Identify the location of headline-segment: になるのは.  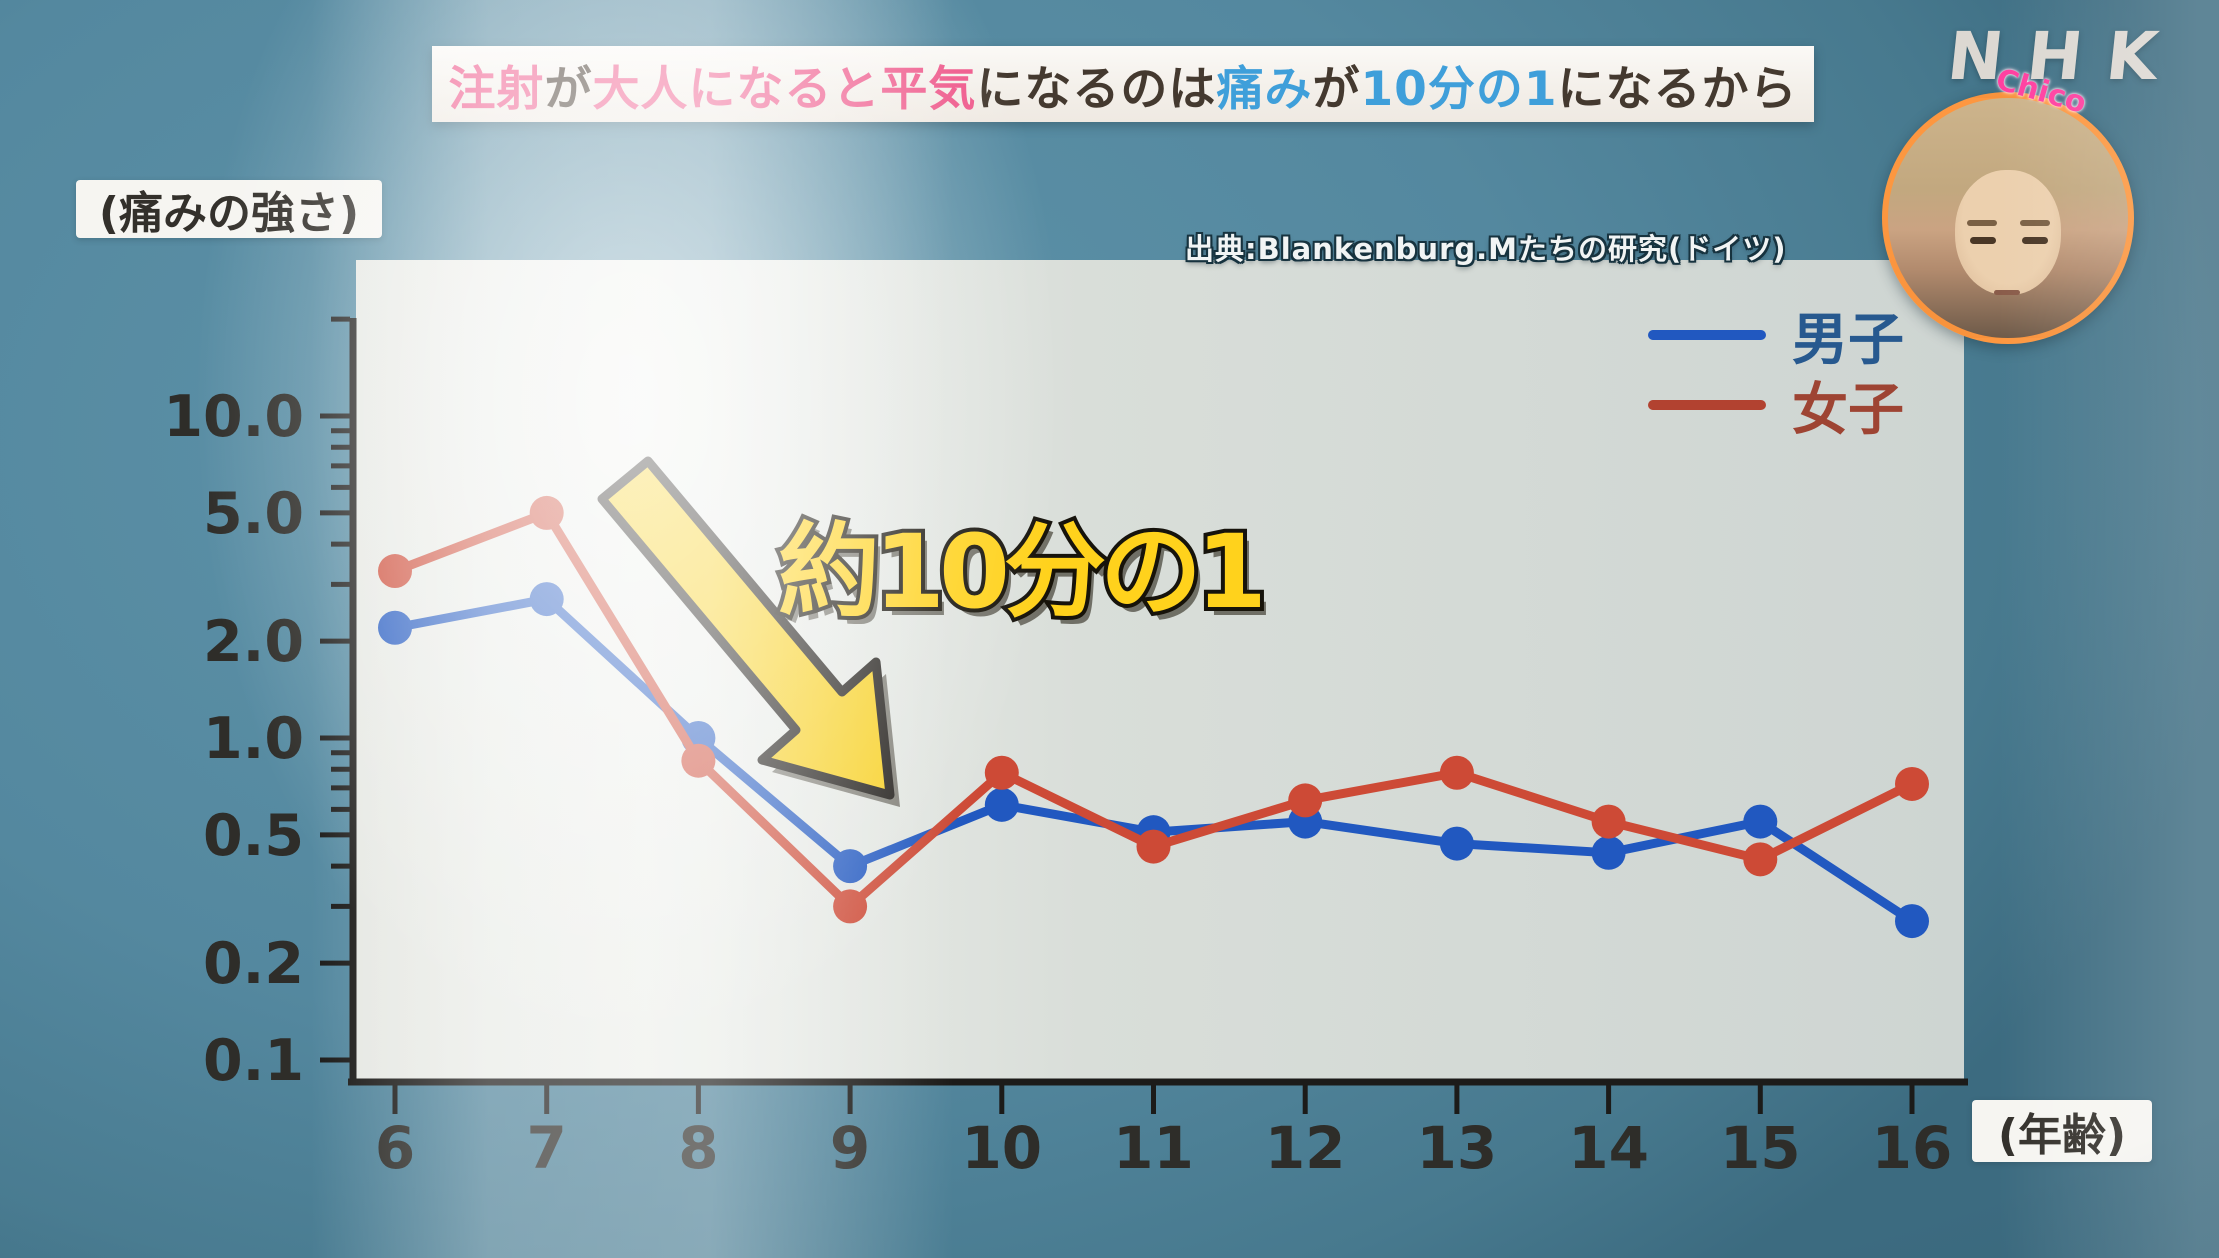
(1096, 89).